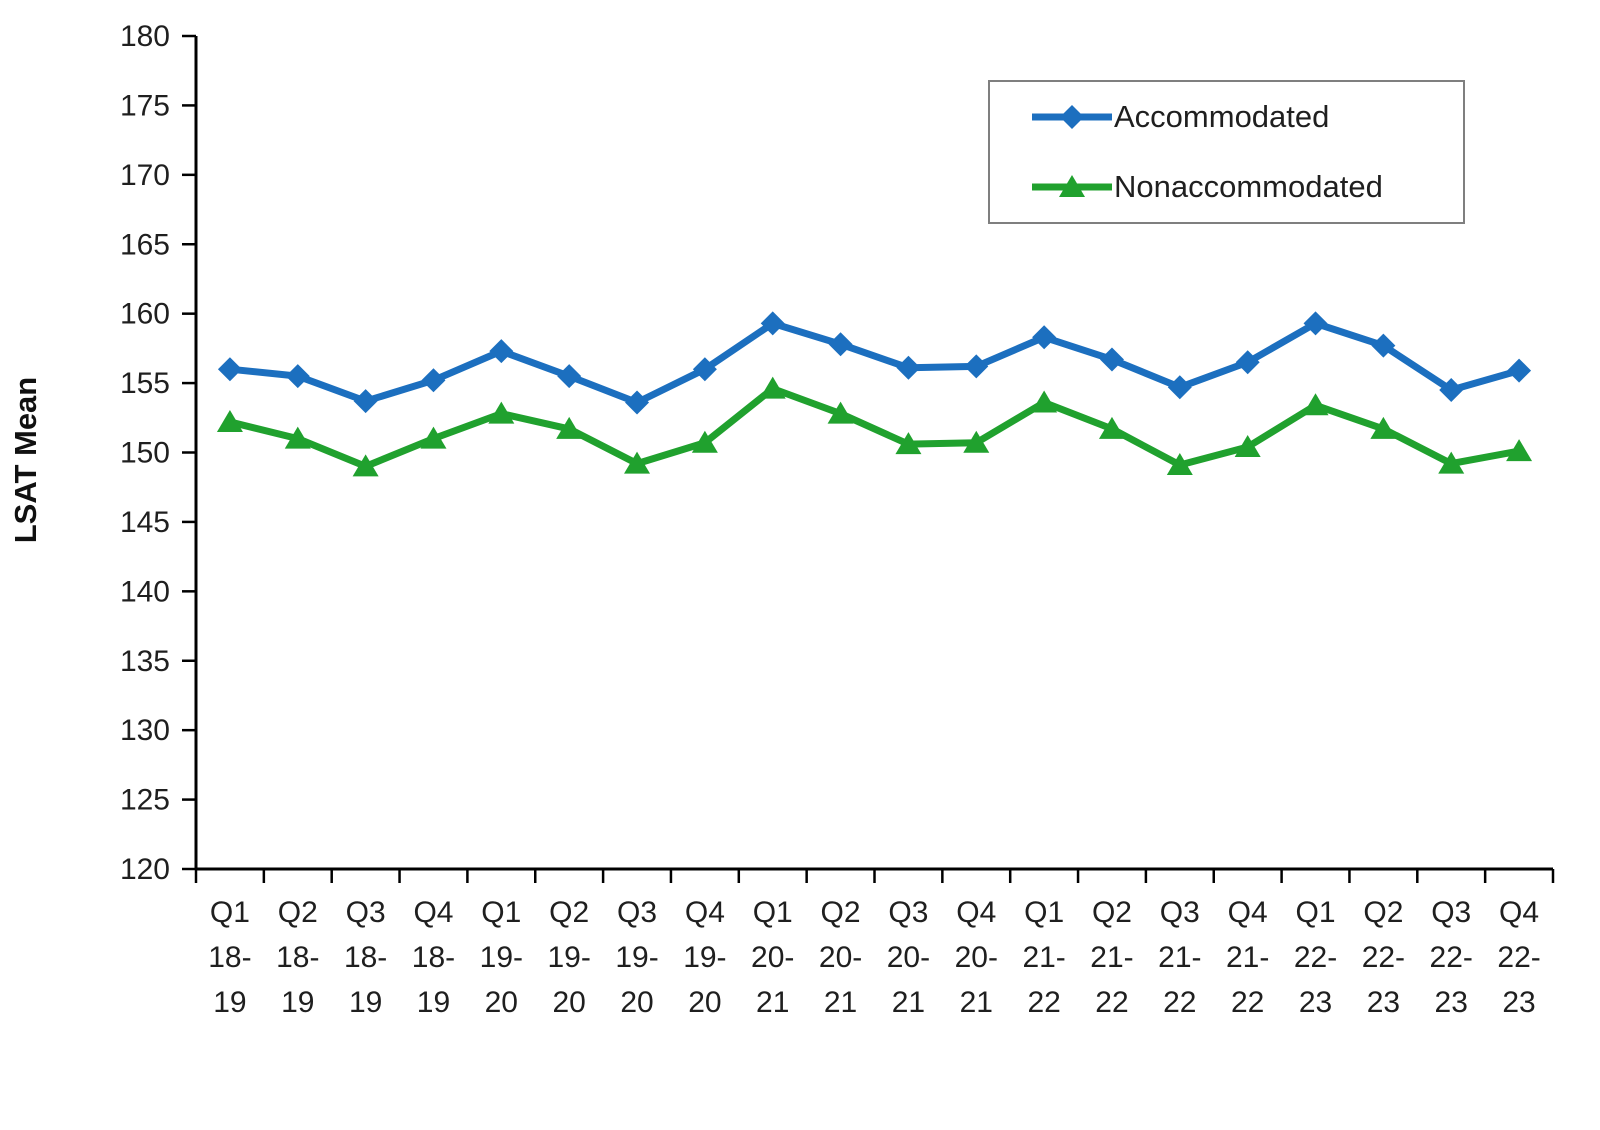 Image resolution: width=1600 pixels, height=1130 pixels. I want to click on x-category-label: Q4 21-22, so click(1247, 957).